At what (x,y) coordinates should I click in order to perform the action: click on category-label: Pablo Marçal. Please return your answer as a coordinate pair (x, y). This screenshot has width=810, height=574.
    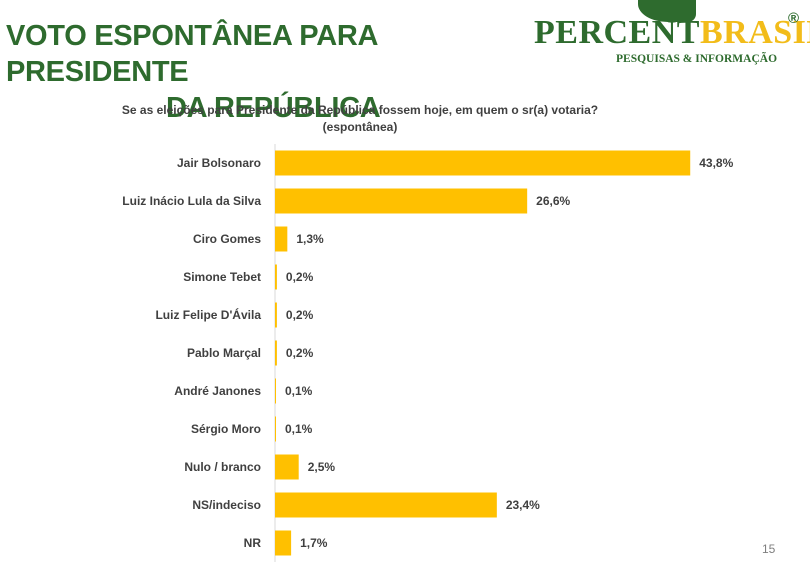
    Looking at the image, I should click on (224, 353).